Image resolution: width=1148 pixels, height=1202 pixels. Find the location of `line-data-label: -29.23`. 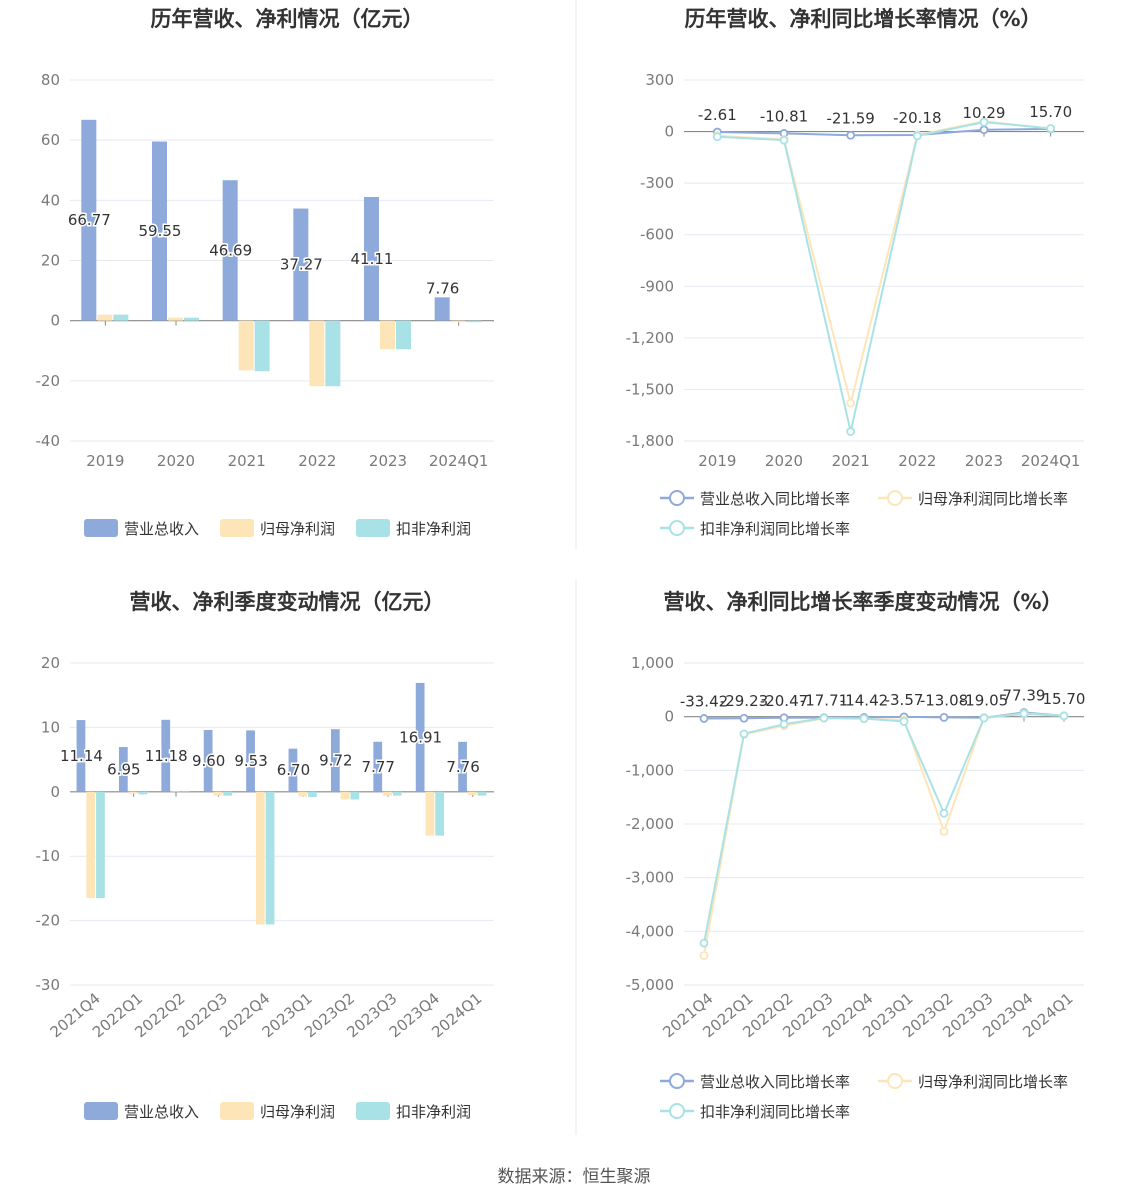

line-data-label: -29.23 is located at coordinates (744, 701).